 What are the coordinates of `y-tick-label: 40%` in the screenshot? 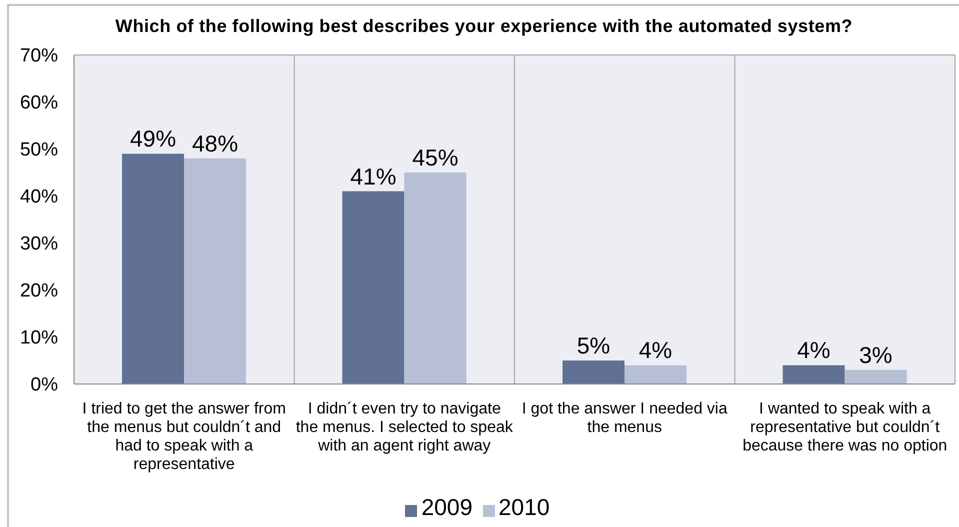 It's located at (39, 197).